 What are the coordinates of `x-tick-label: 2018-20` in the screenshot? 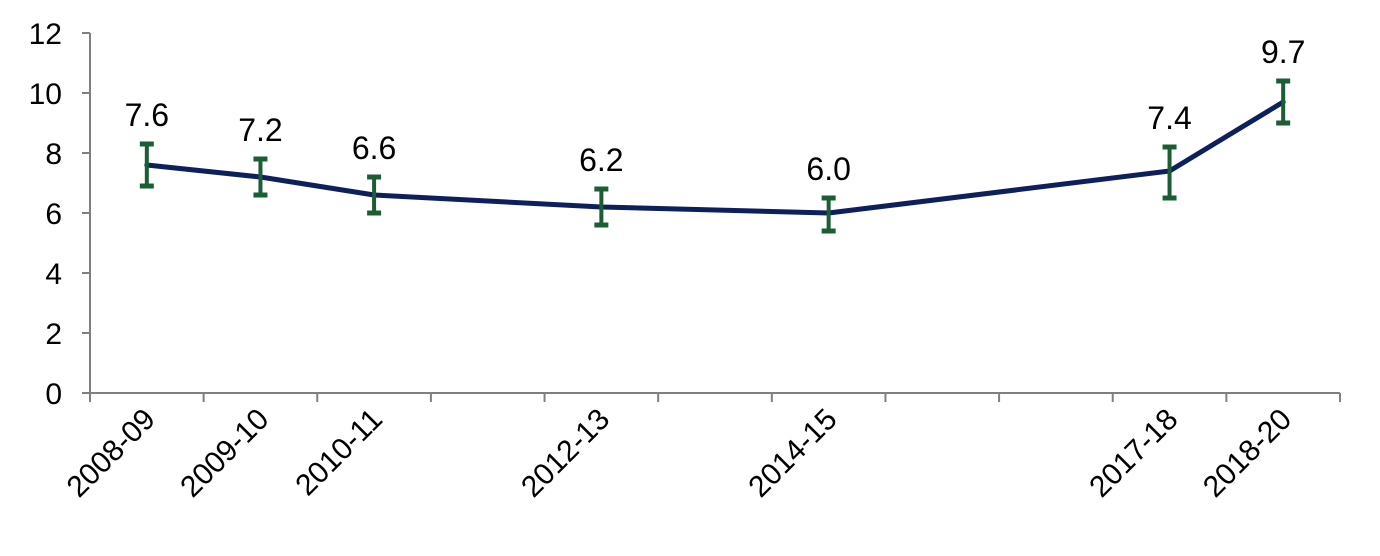 It's located at (1247, 453).